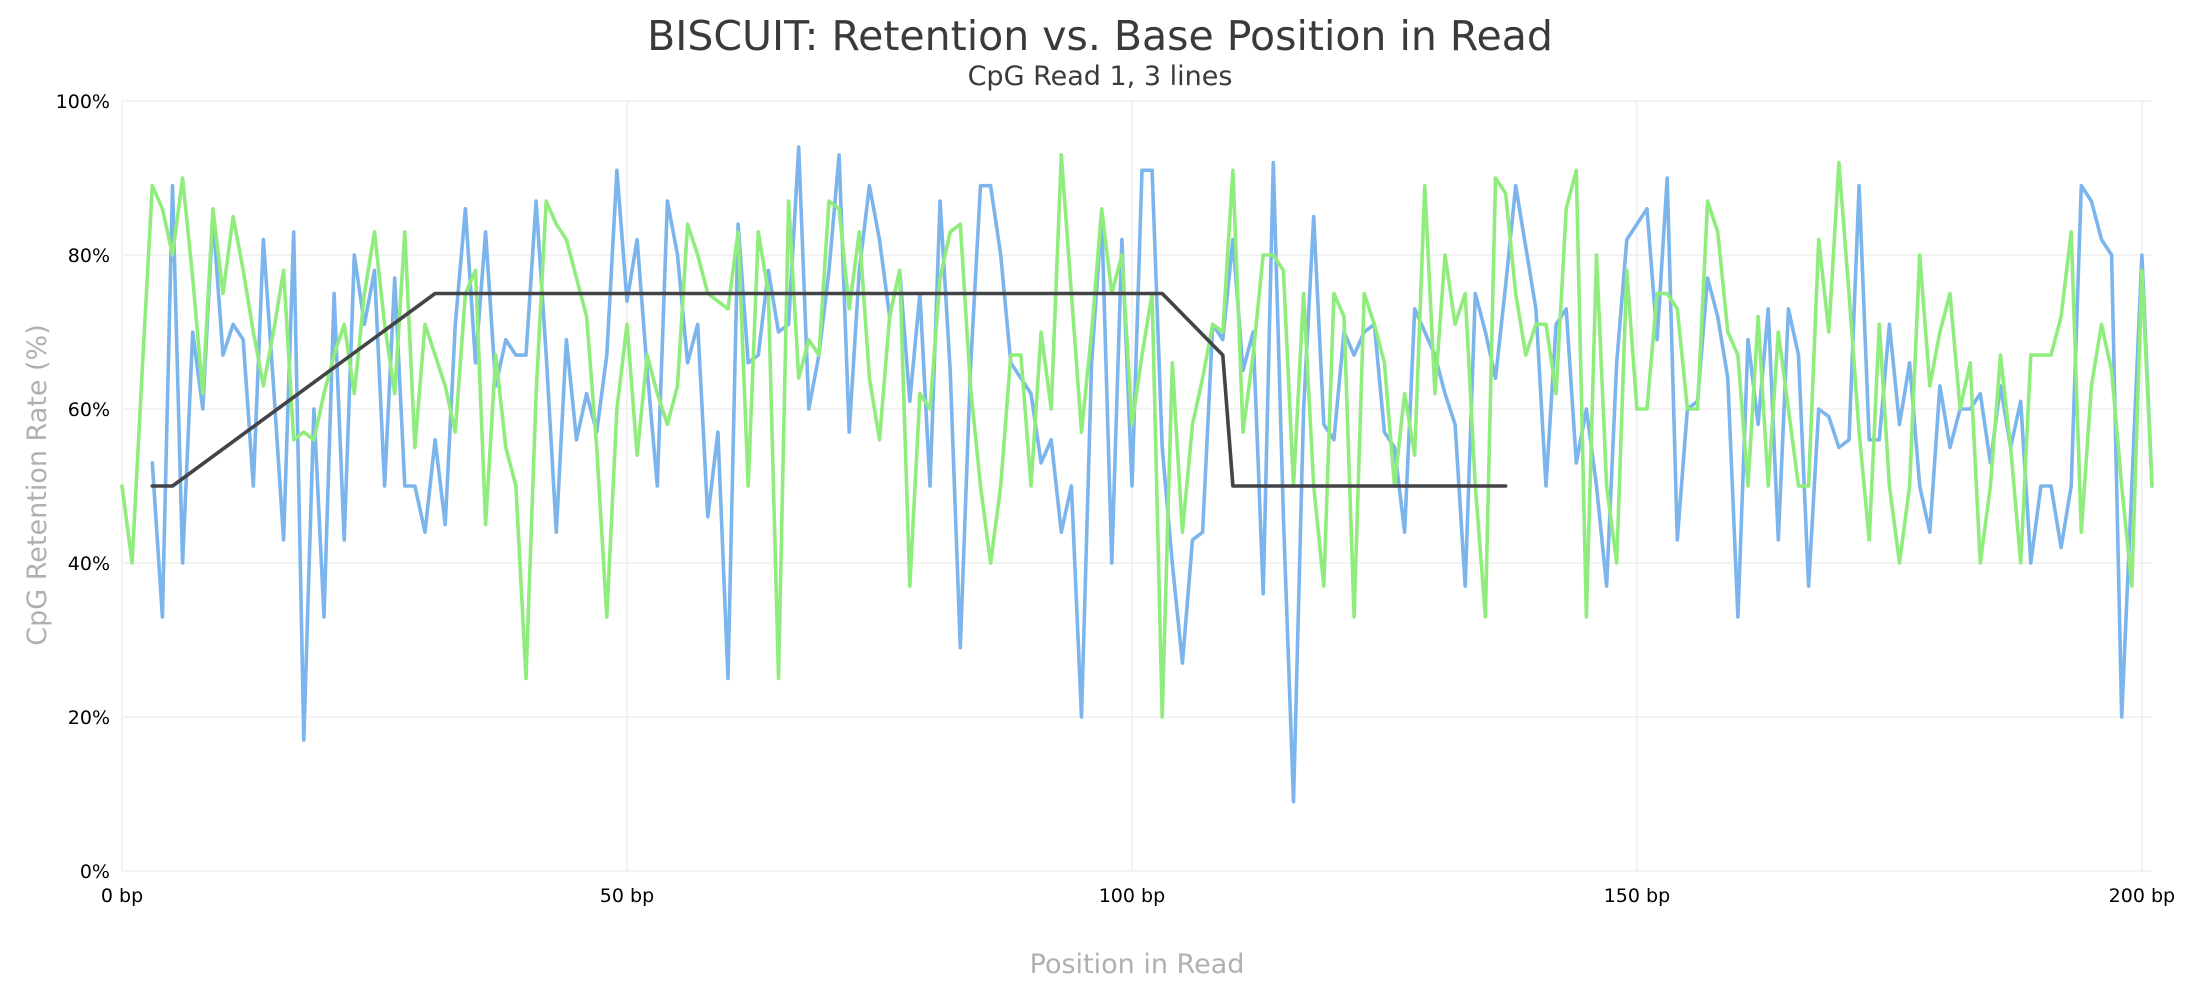 The height and width of the screenshot is (1000, 2200). Describe the element at coordinates (627, 896) in the screenshot. I see `x-tick-label: 50 bp` at that location.